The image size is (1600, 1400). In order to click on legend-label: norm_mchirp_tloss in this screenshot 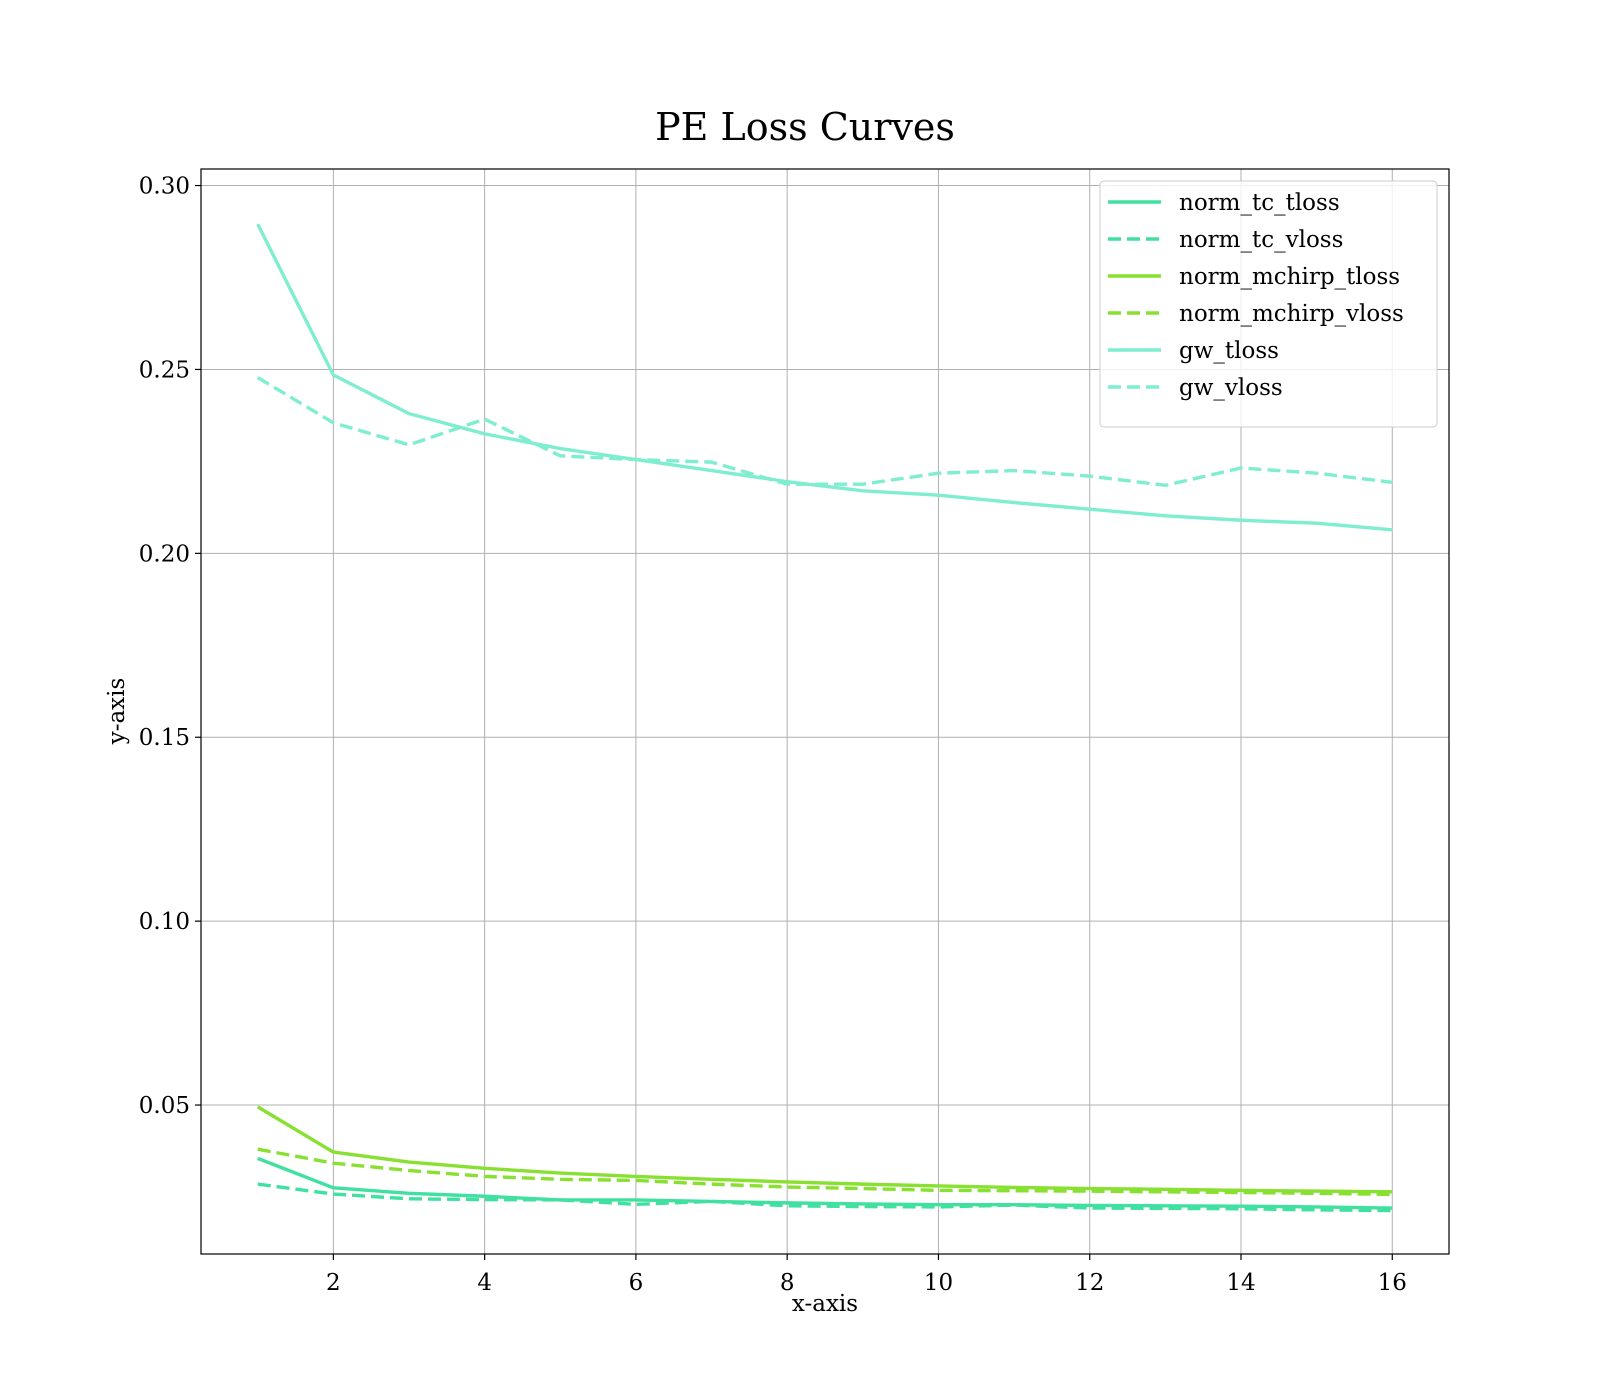, I will do `click(1289, 277)`.